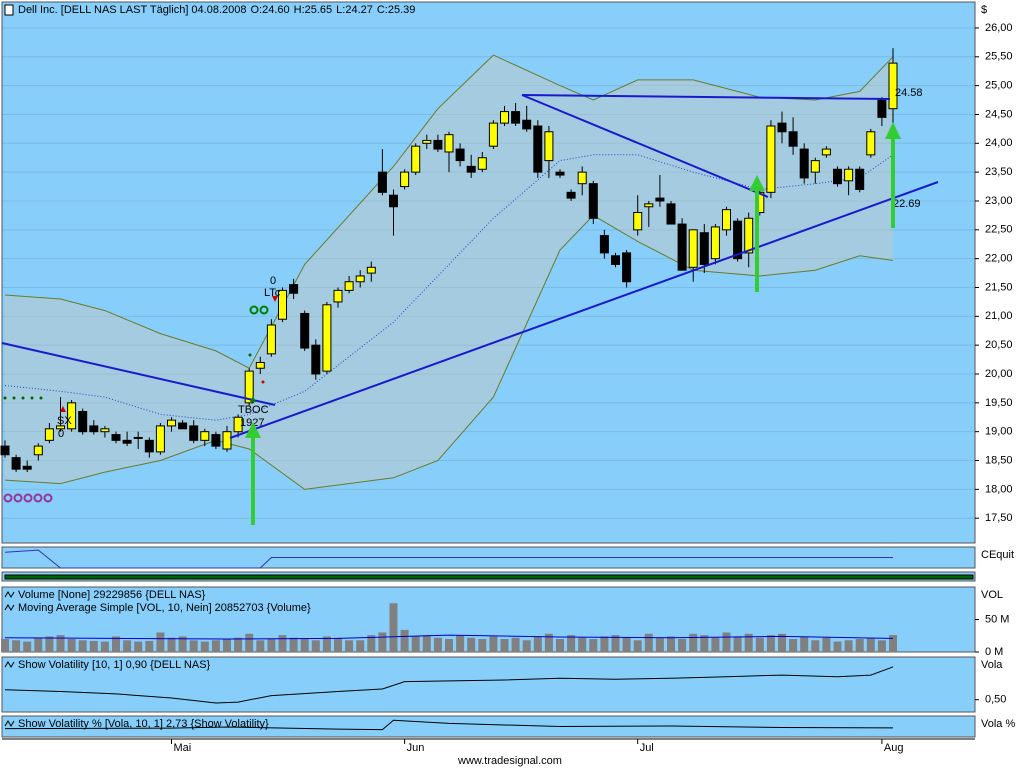 This screenshot has width=1024, height=768. I want to click on marker-dots, so click(134, 376).